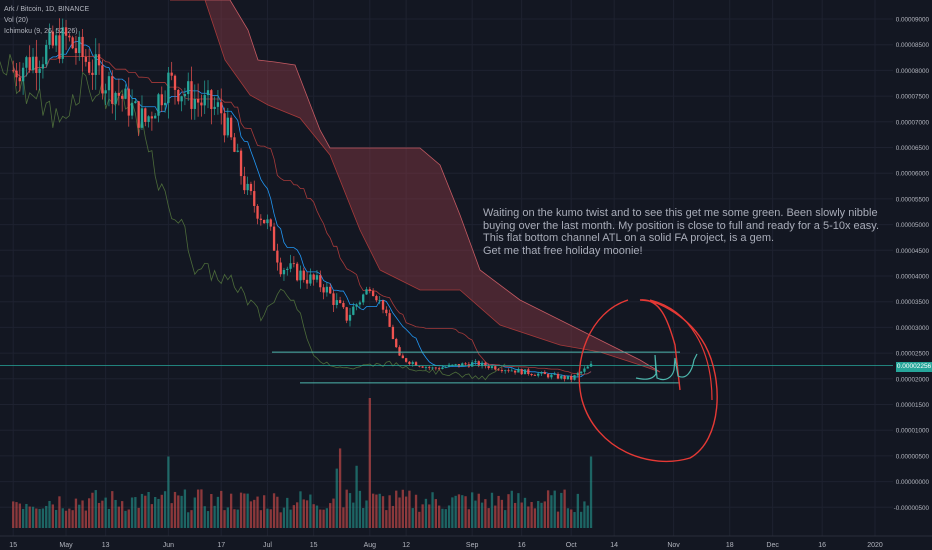  I want to click on time-tick-label: 15, so click(13, 545).